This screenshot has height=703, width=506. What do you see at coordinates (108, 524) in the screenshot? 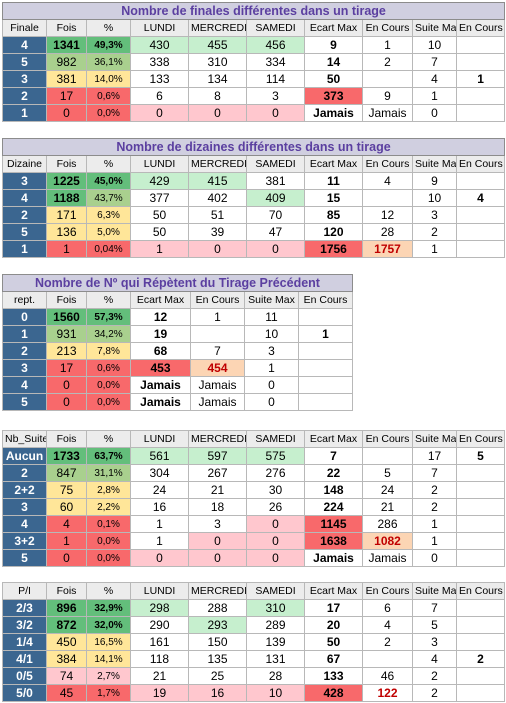
I see `pct-cell: 0,1%` at bounding box center [108, 524].